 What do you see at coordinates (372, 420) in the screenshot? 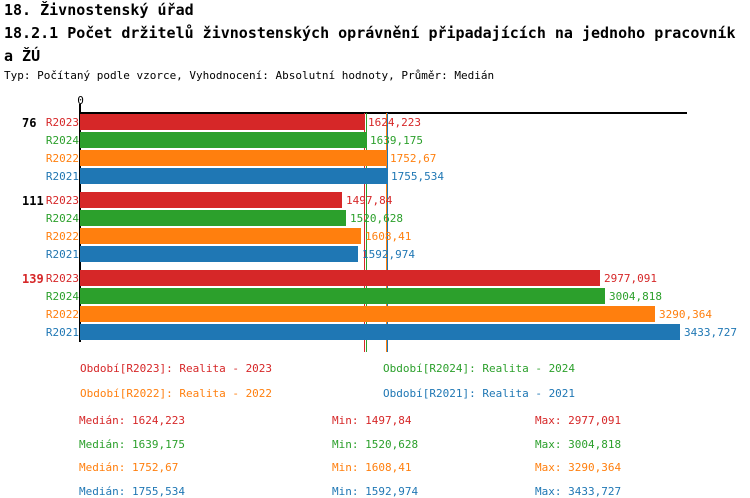
I see `min-value: Min: 1497,84` at bounding box center [372, 420].